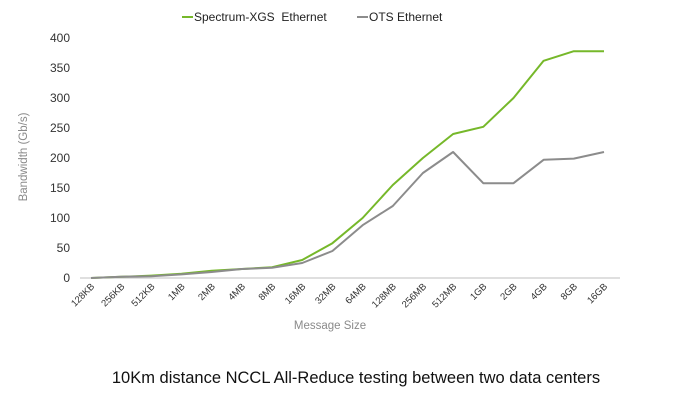 The height and width of the screenshot is (409, 682). What do you see at coordinates (144, 295) in the screenshot?
I see `x-tick-label: 512KB` at bounding box center [144, 295].